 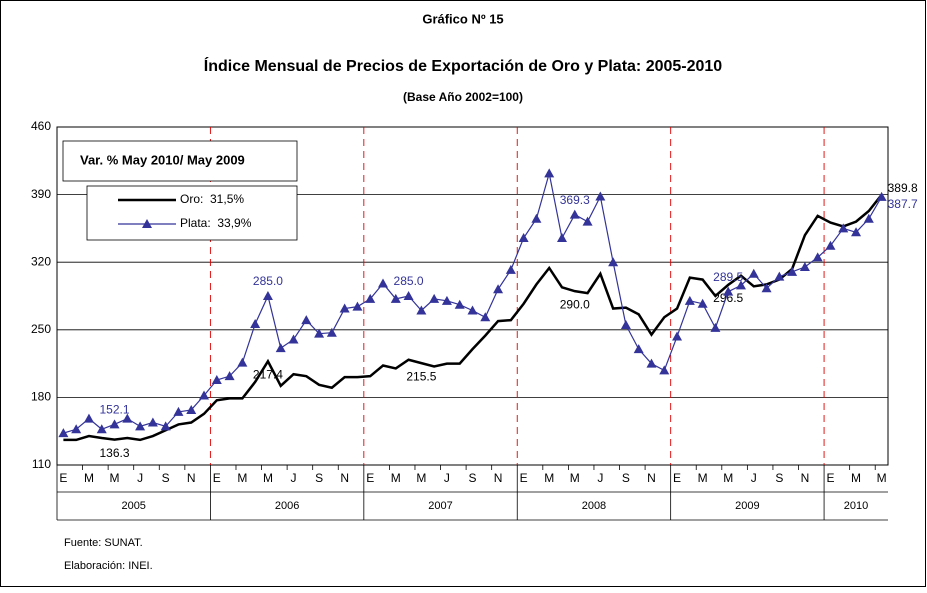 I want to click on year-label: 2009, so click(x=747, y=506).